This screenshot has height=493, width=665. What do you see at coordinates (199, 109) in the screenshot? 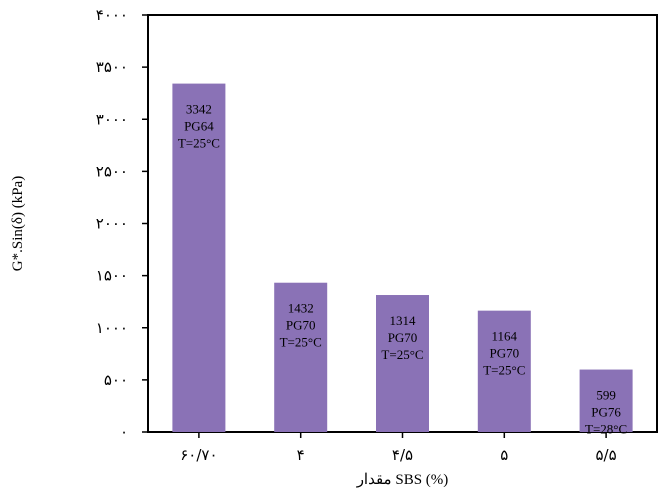
I see `bar-data-label: 3342` at bounding box center [199, 109].